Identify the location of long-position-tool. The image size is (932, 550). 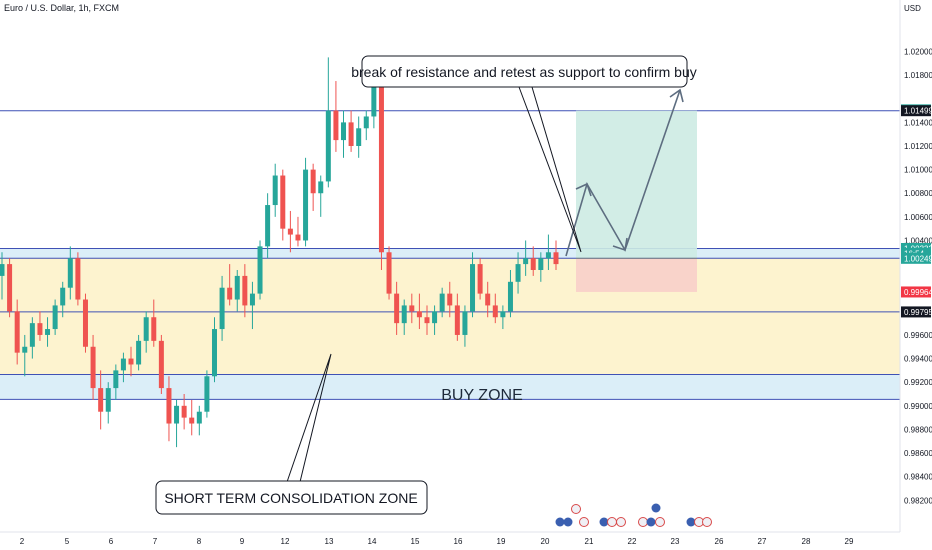
(636, 201).